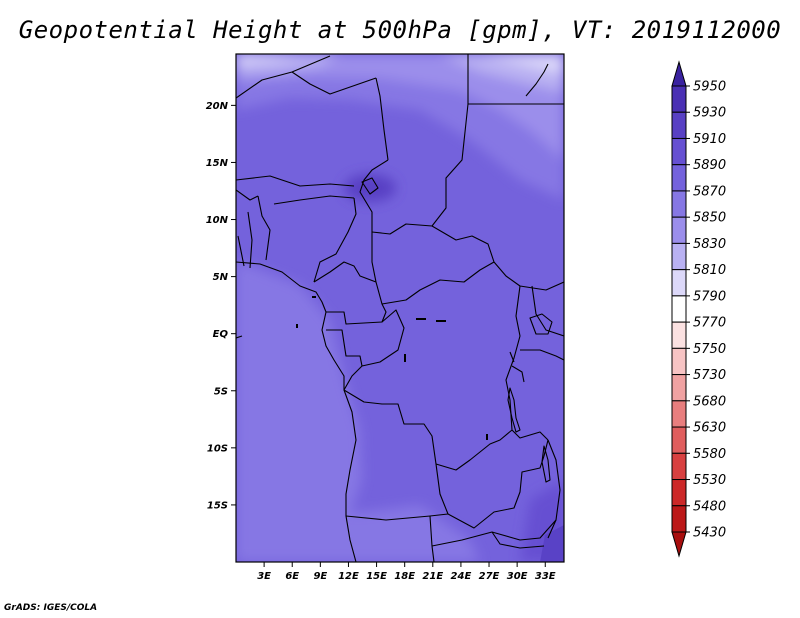 The width and height of the screenshot is (800, 618). What do you see at coordinates (345, 272) in the screenshot?
I see `border-cameroon-south` at bounding box center [345, 272].